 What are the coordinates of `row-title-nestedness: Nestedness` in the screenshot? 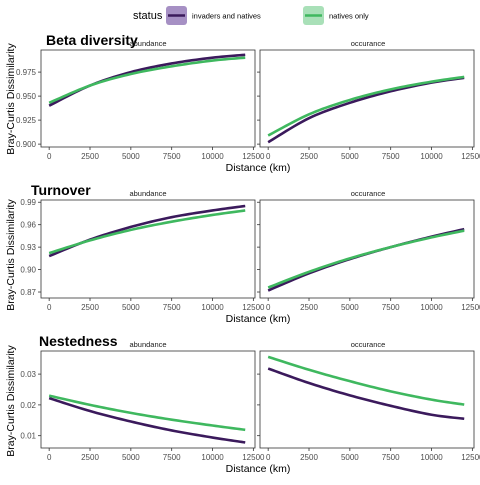 It's located at (78, 341).